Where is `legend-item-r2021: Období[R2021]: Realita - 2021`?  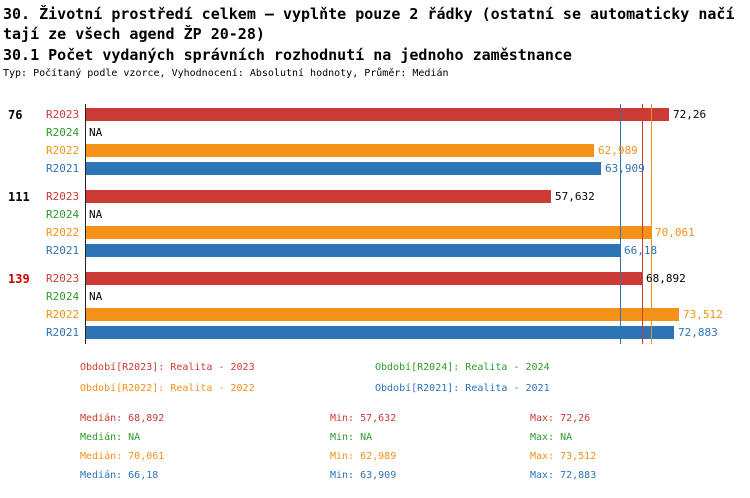 legend-item-r2021: Období[R2021]: Realita - 2021 is located at coordinates (462, 388).